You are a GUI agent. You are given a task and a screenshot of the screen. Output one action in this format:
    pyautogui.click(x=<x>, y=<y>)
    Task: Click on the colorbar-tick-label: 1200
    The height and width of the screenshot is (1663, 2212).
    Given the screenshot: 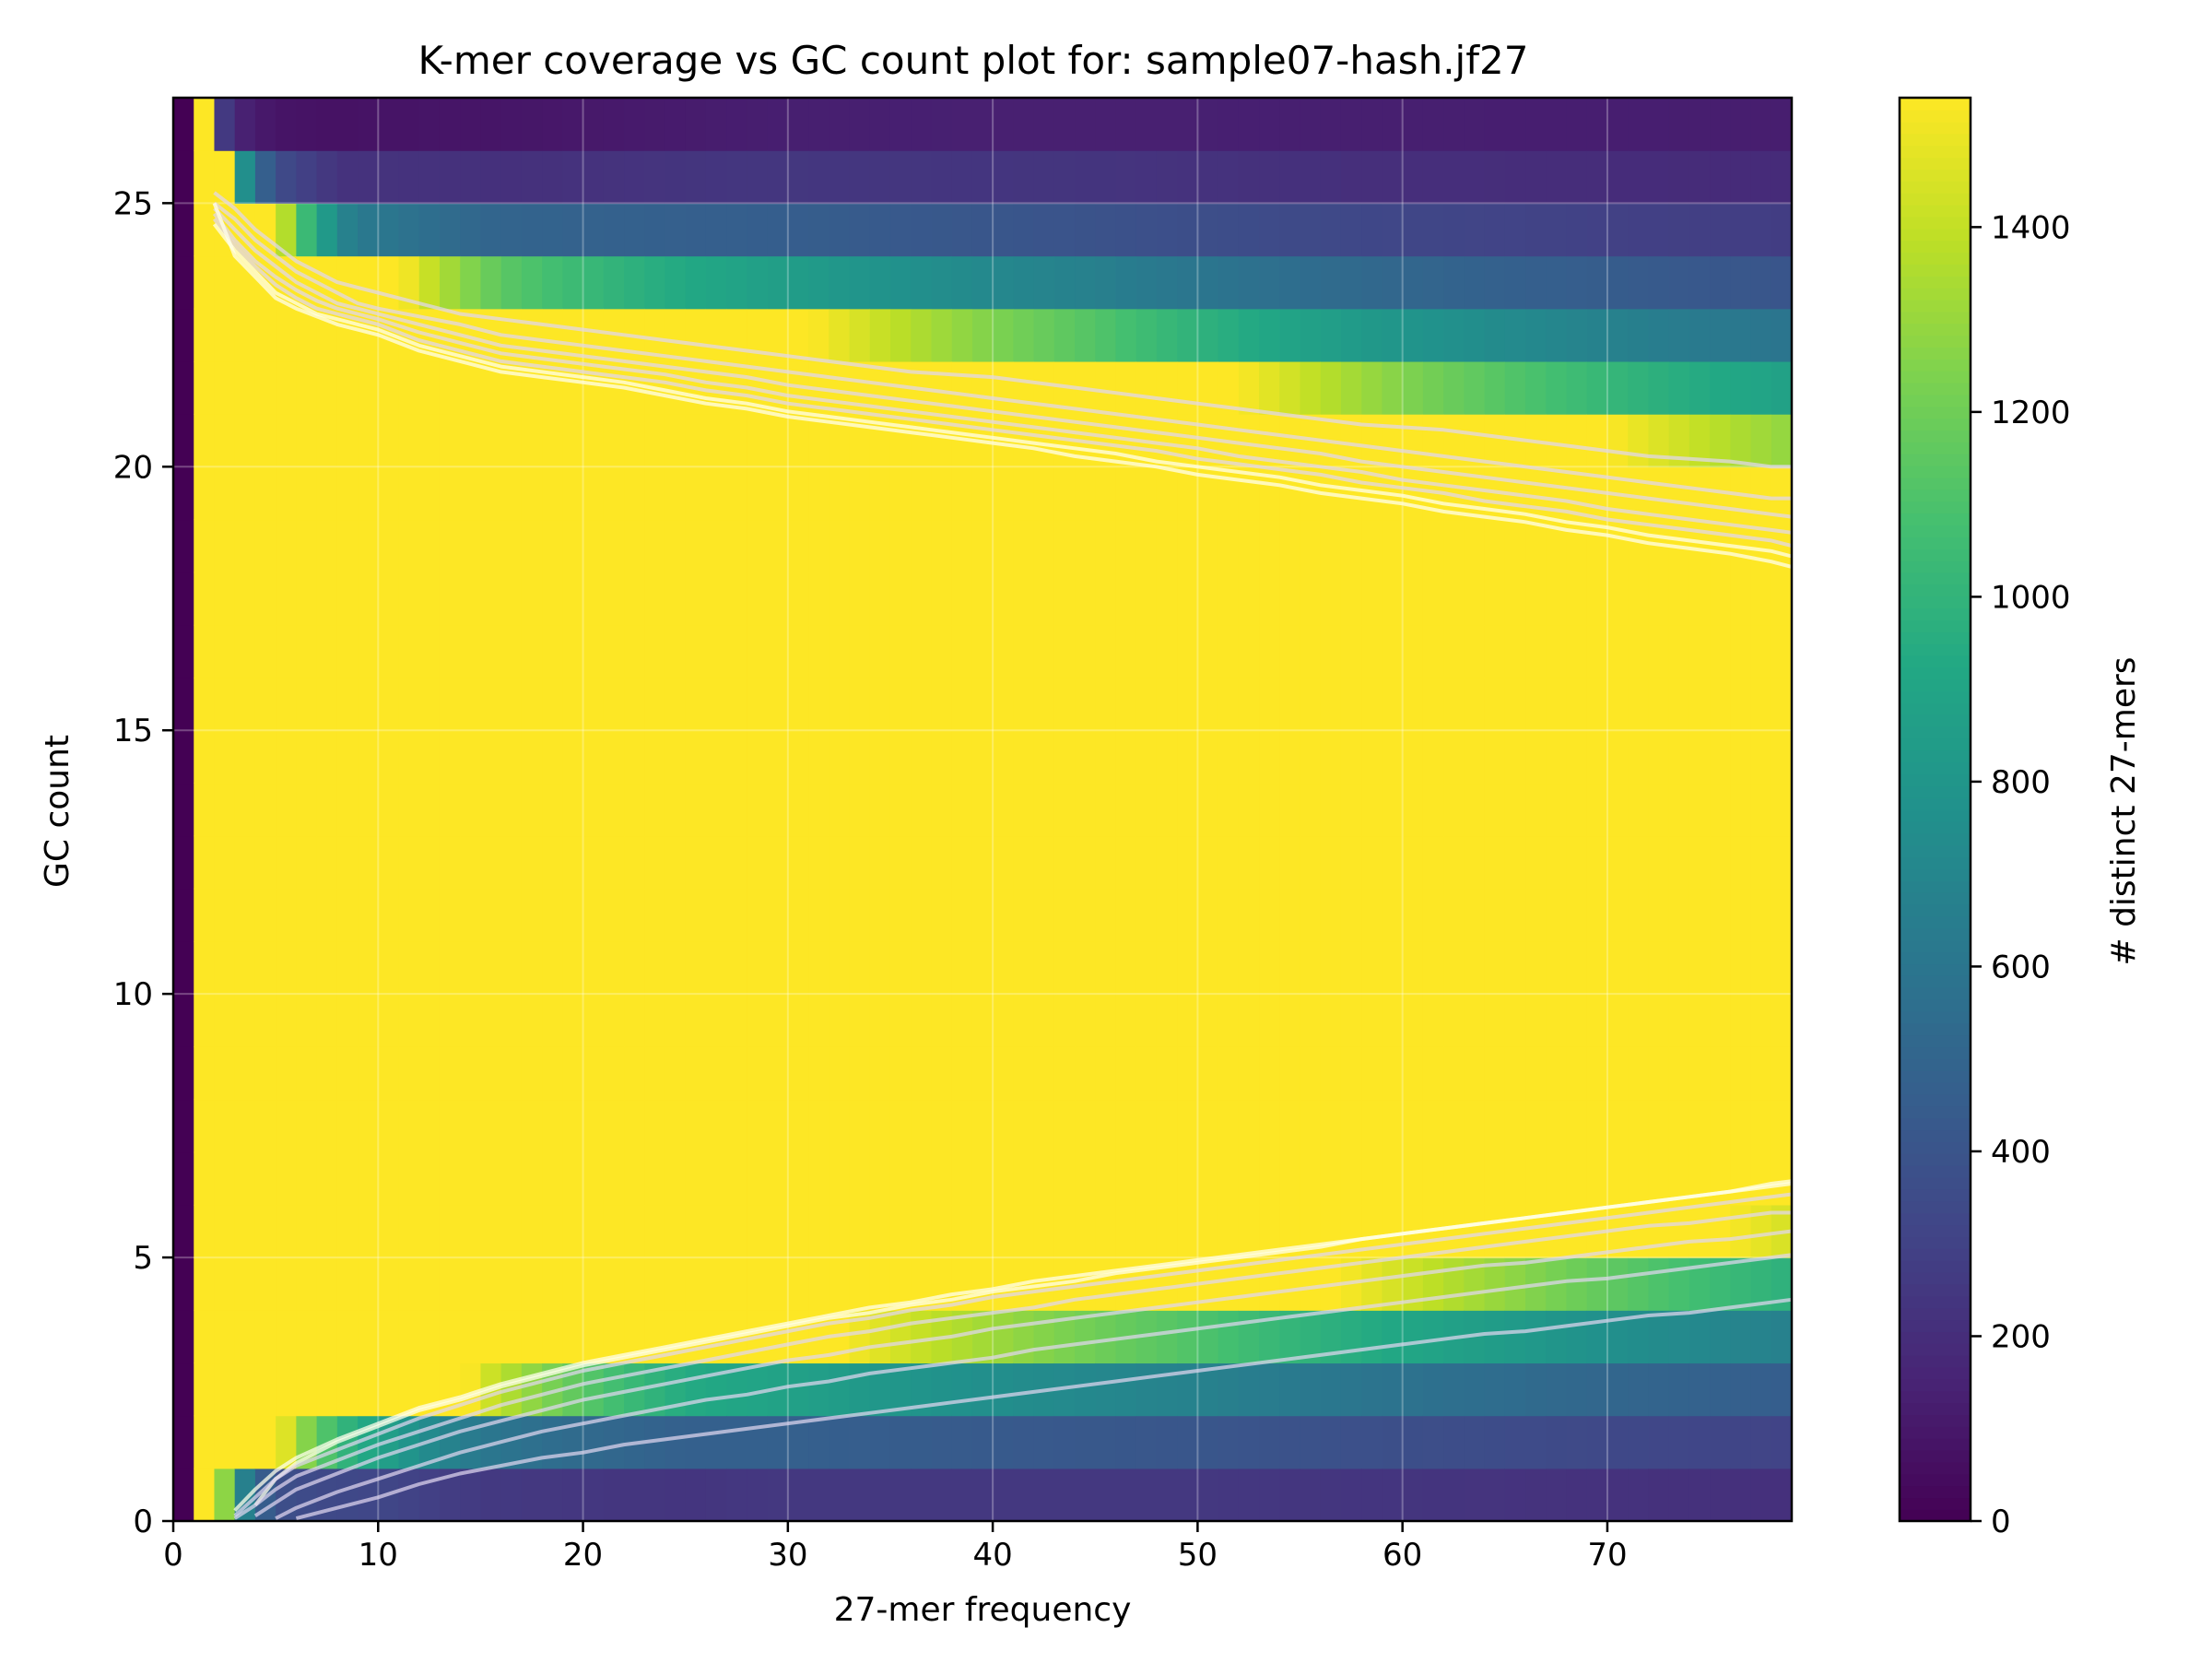 What is the action you would take?
    pyautogui.click(x=2031, y=413)
    